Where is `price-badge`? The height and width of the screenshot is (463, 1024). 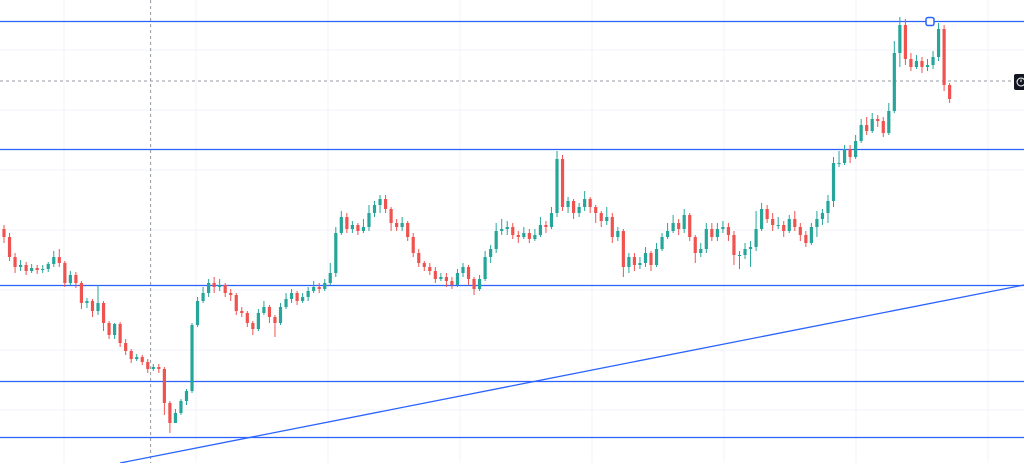
price-badge is located at coordinates (1019, 82).